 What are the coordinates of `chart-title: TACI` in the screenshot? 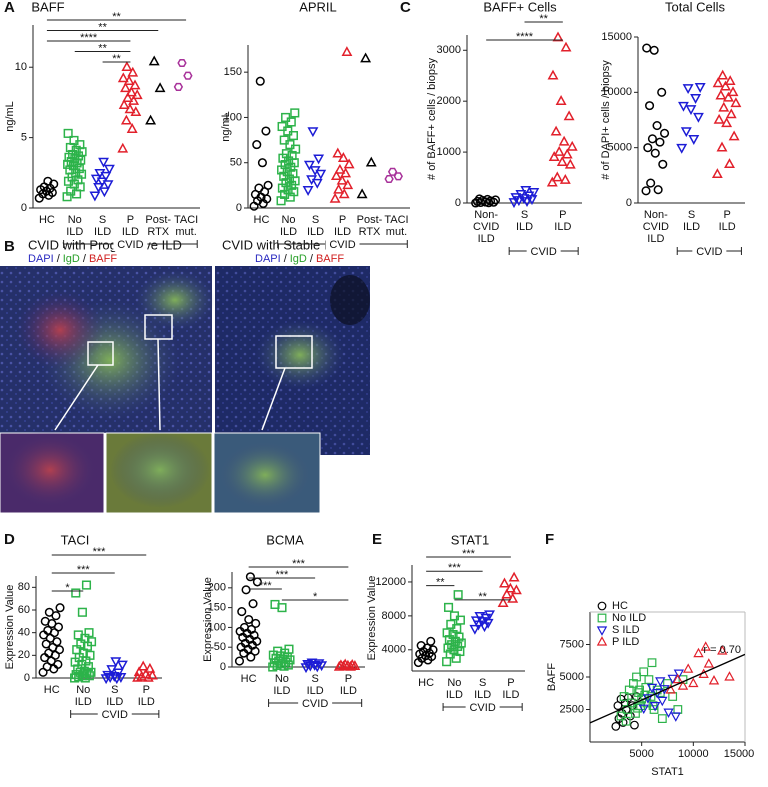 It's located at (75, 539).